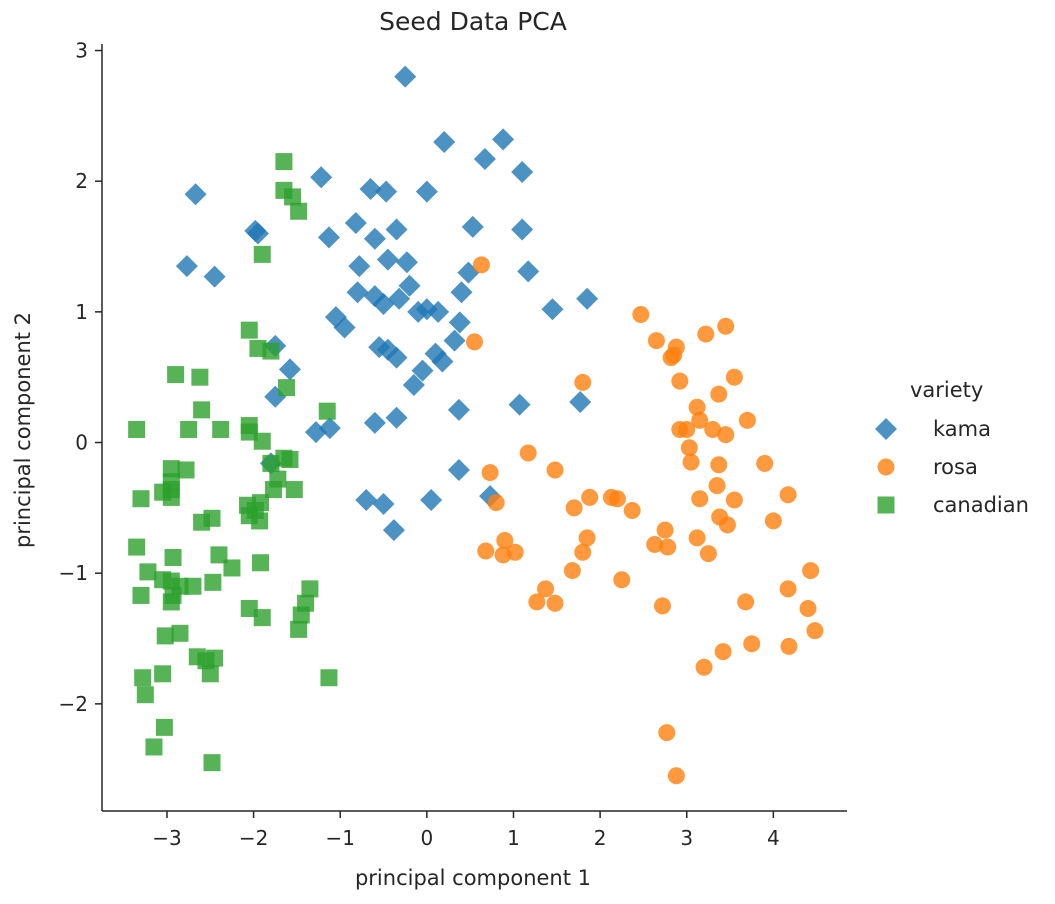 This screenshot has height=904, width=1055. What do you see at coordinates (81, 443) in the screenshot?
I see `y-tick-label: 0` at bounding box center [81, 443].